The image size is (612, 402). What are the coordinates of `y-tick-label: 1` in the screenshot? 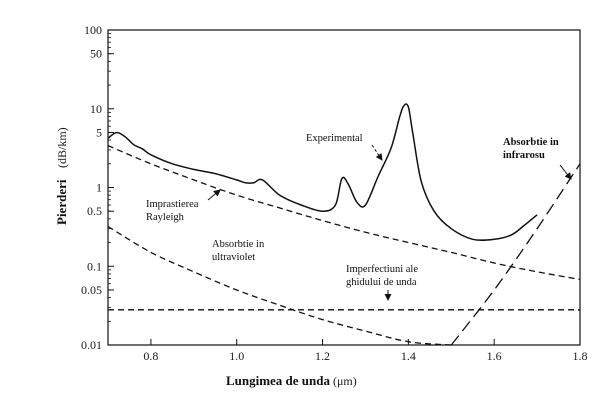 It's located at (99, 188).